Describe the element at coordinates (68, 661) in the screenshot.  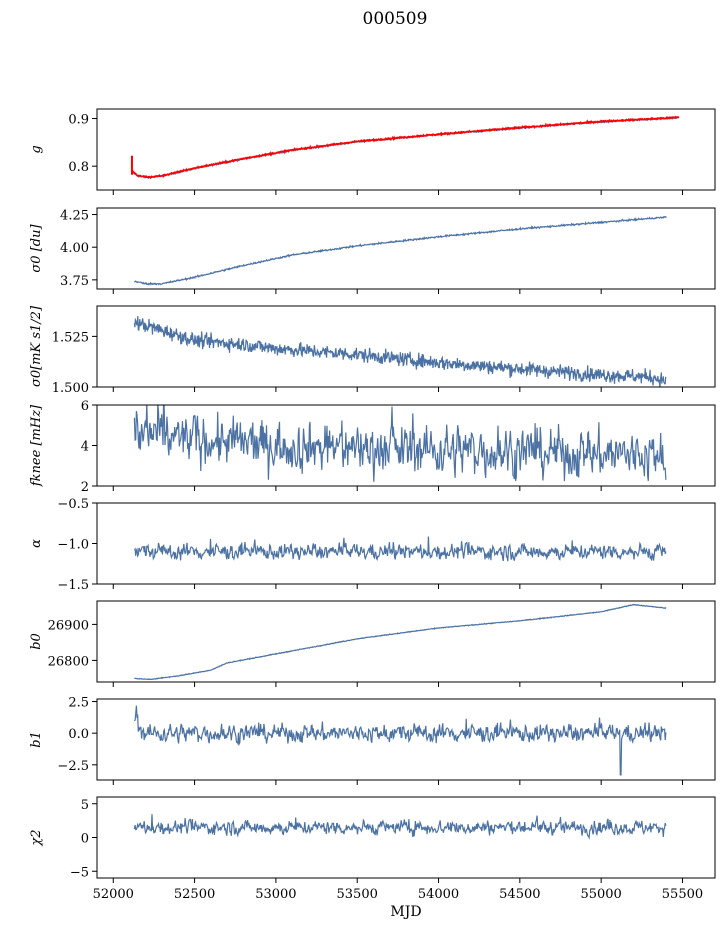
I see `ytick-label-b0-0: 26800` at that location.